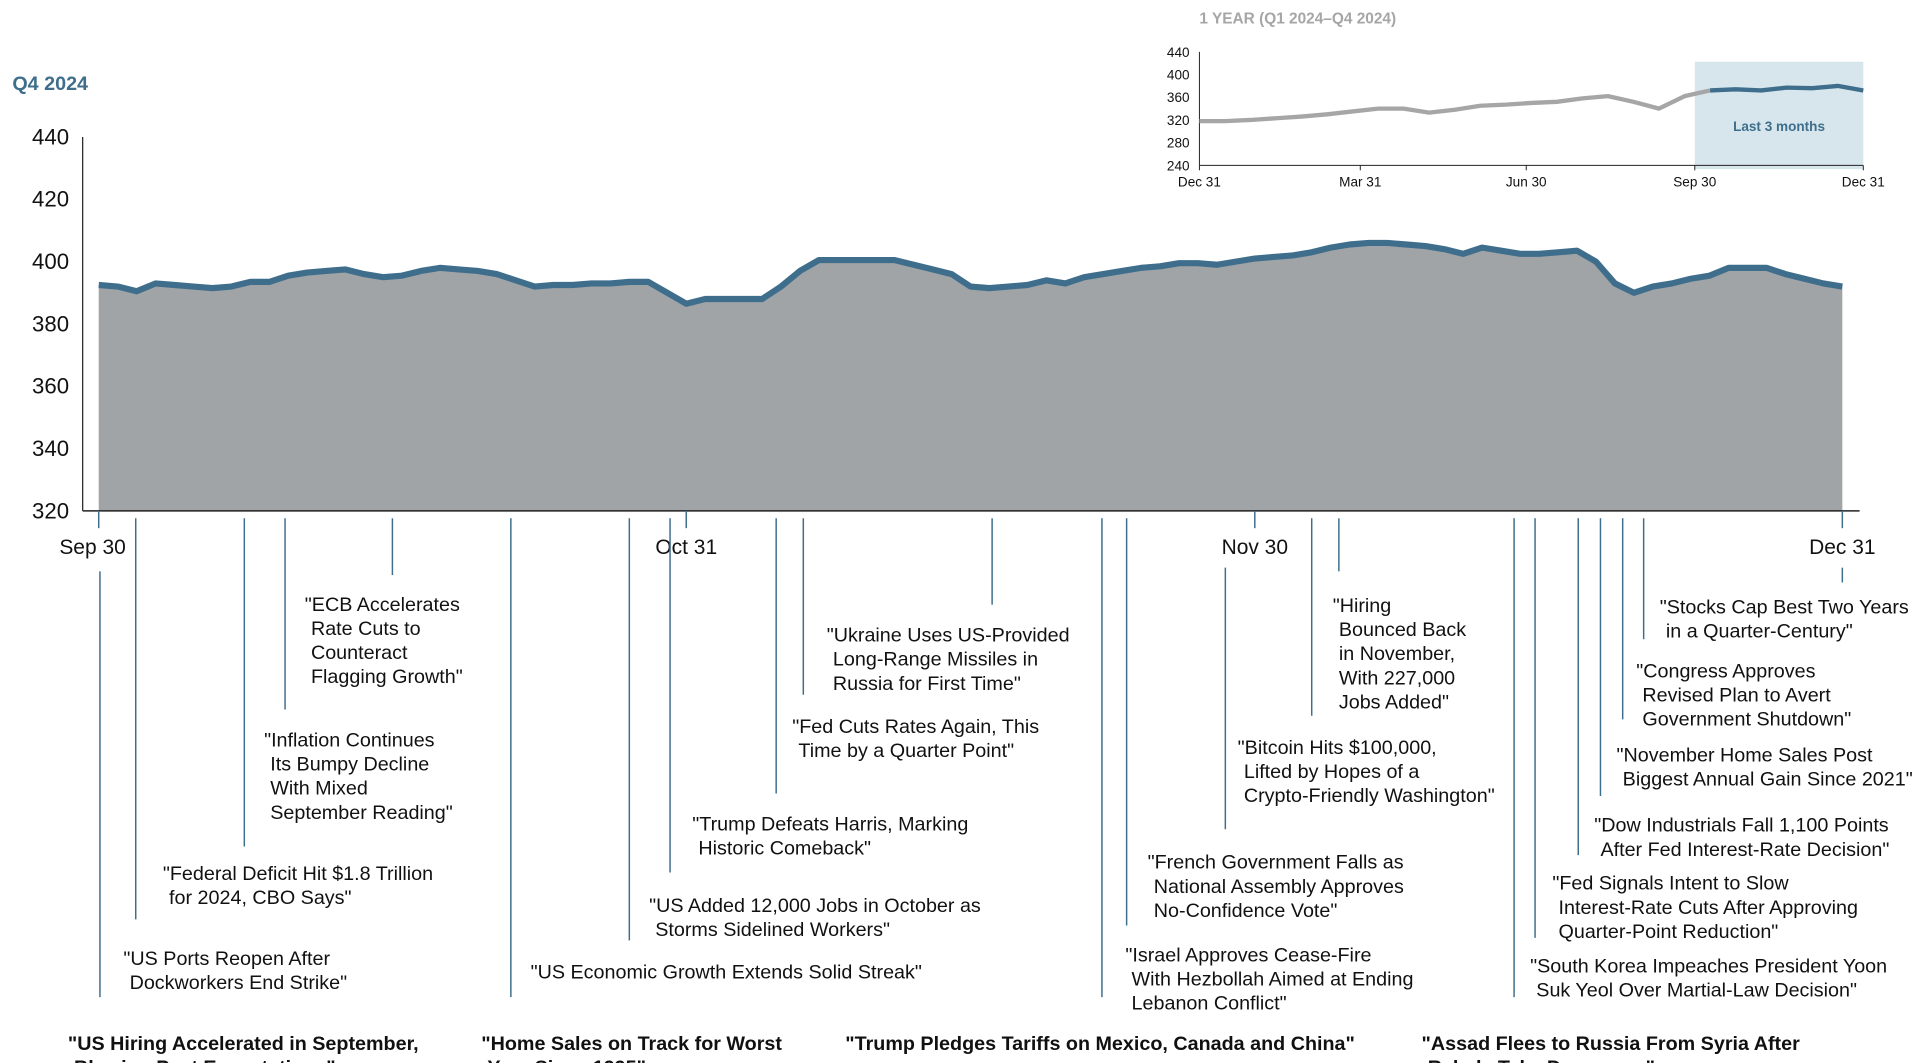 This screenshot has height=1063, width=1925. Describe the element at coordinates (1708, 966) in the screenshot. I see `annotation: "South Korea Impeaches President Yoon` at that location.